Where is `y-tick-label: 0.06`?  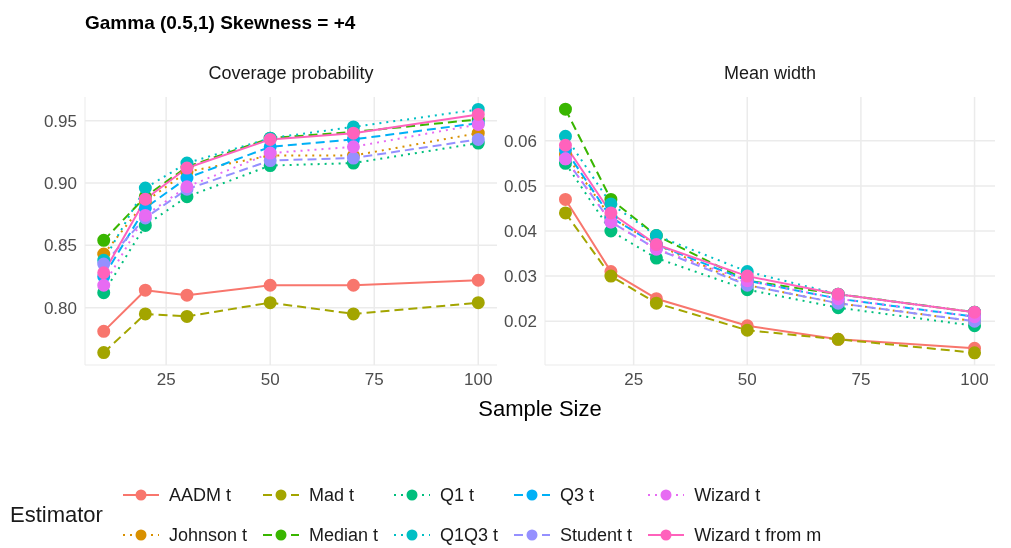 y-tick-label: 0.06 is located at coordinates (520, 141).